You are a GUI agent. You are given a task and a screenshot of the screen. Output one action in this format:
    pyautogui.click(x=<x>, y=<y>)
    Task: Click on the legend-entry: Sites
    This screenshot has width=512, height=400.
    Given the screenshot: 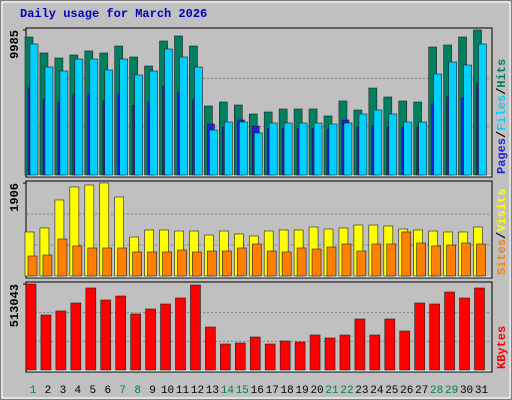 What is the action you would take?
    pyautogui.click(x=502, y=257)
    